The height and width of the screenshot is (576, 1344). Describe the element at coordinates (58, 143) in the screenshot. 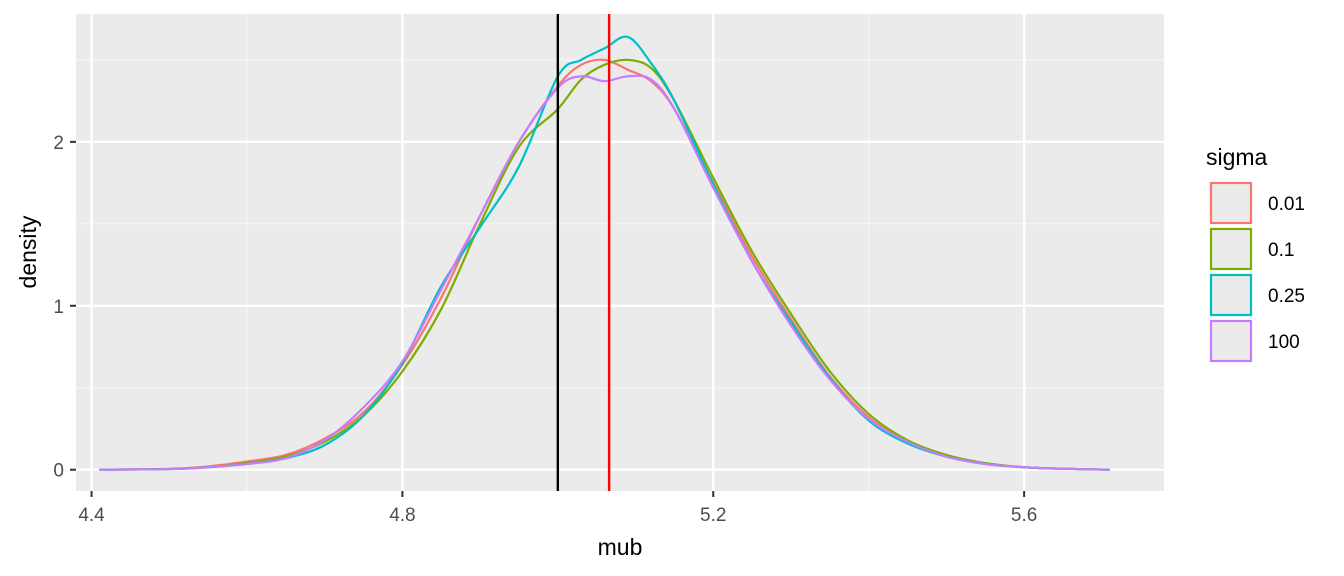

I see `y-tick-label: 2` at that location.